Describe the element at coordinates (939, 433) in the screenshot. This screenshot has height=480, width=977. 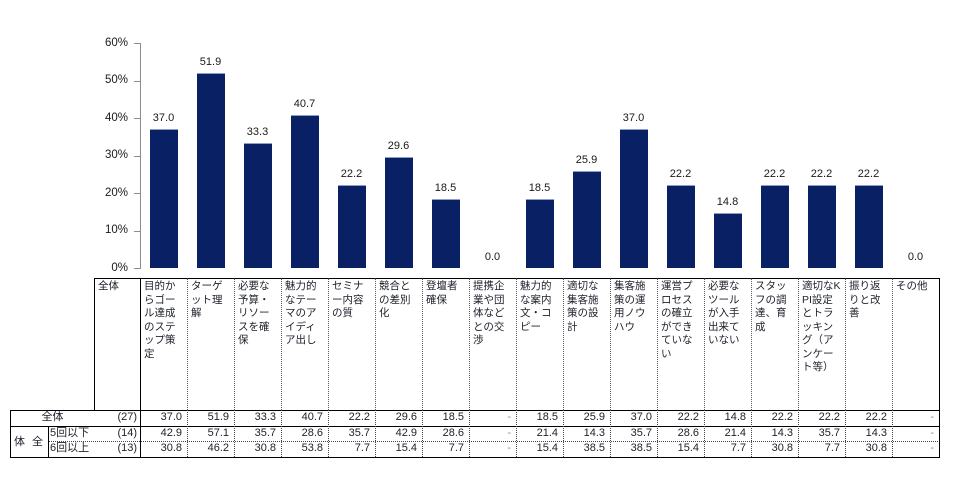
I see `table-right-border` at that location.